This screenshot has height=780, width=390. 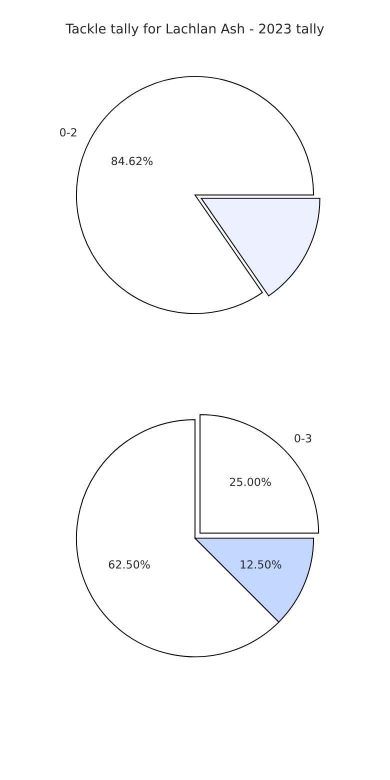 What do you see at coordinates (261, 564) in the screenshot?
I see `data-label: 12.50%` at bounding box center [261, 564].